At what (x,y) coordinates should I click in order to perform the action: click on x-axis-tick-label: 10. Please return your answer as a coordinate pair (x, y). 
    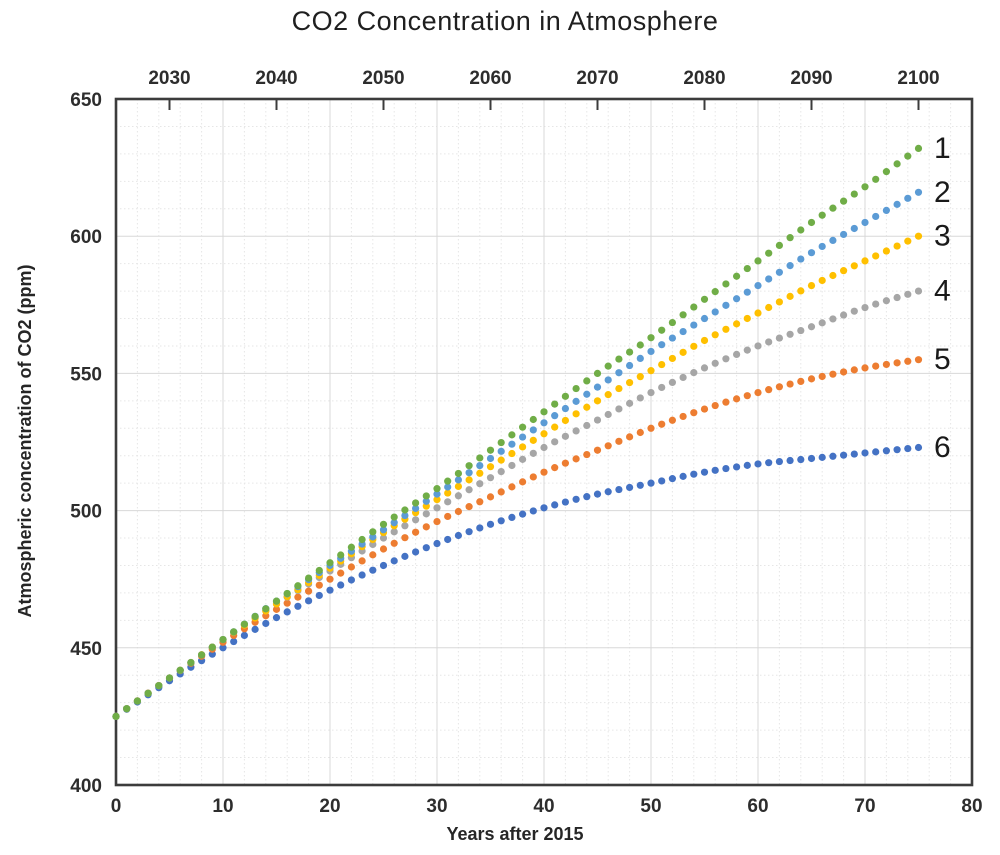
    Looking at the image, I should click on (222, 806).